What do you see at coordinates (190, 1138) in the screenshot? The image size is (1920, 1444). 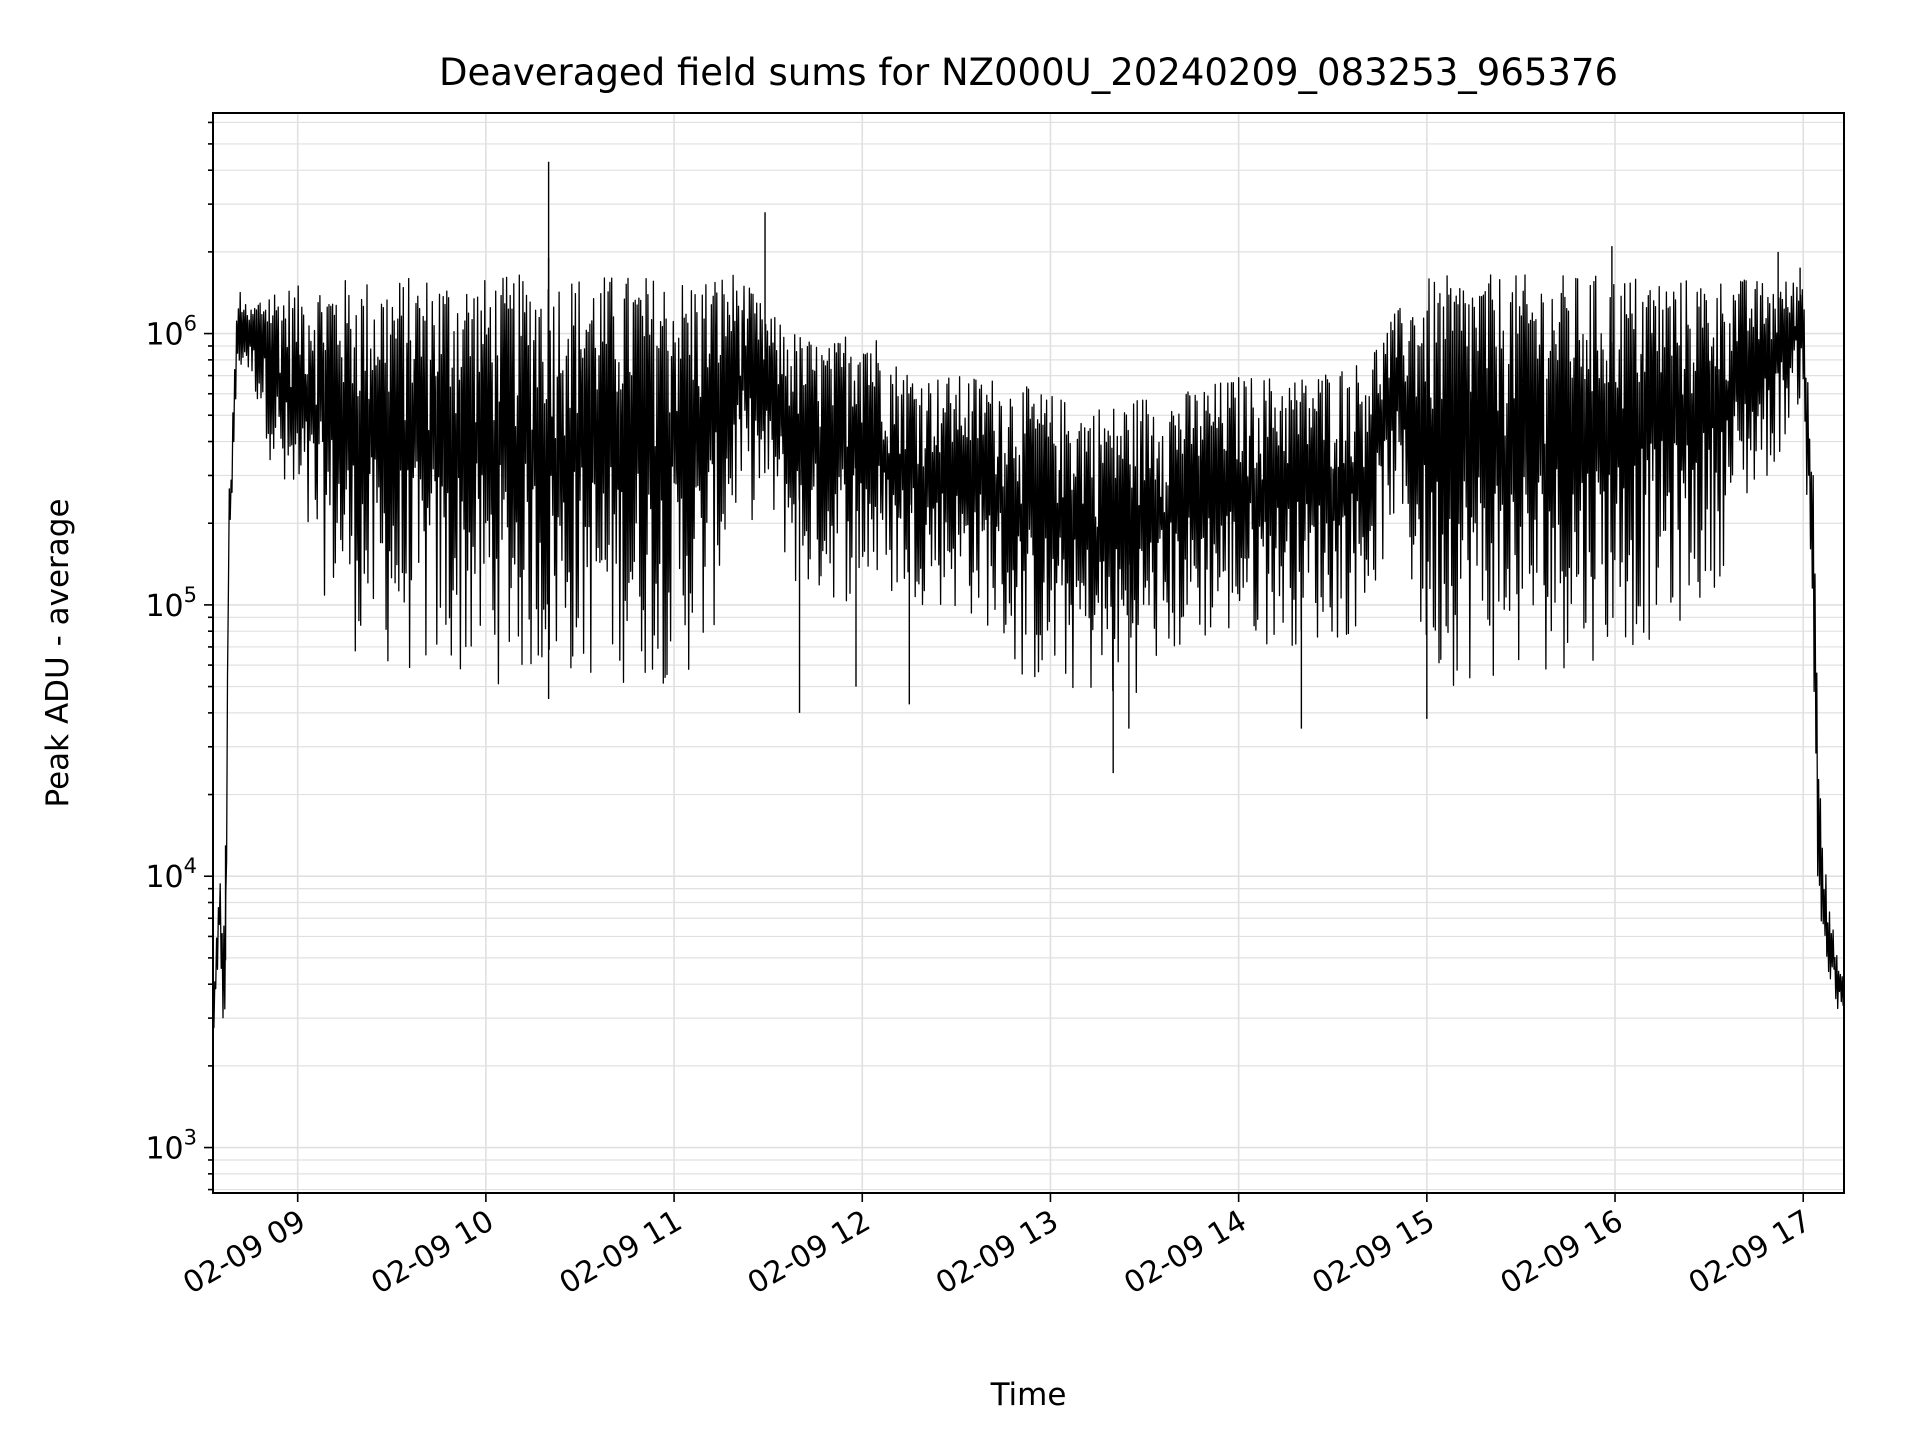 I see `y-tick-label-exponent: 3` at bounding box center [190, 1138].